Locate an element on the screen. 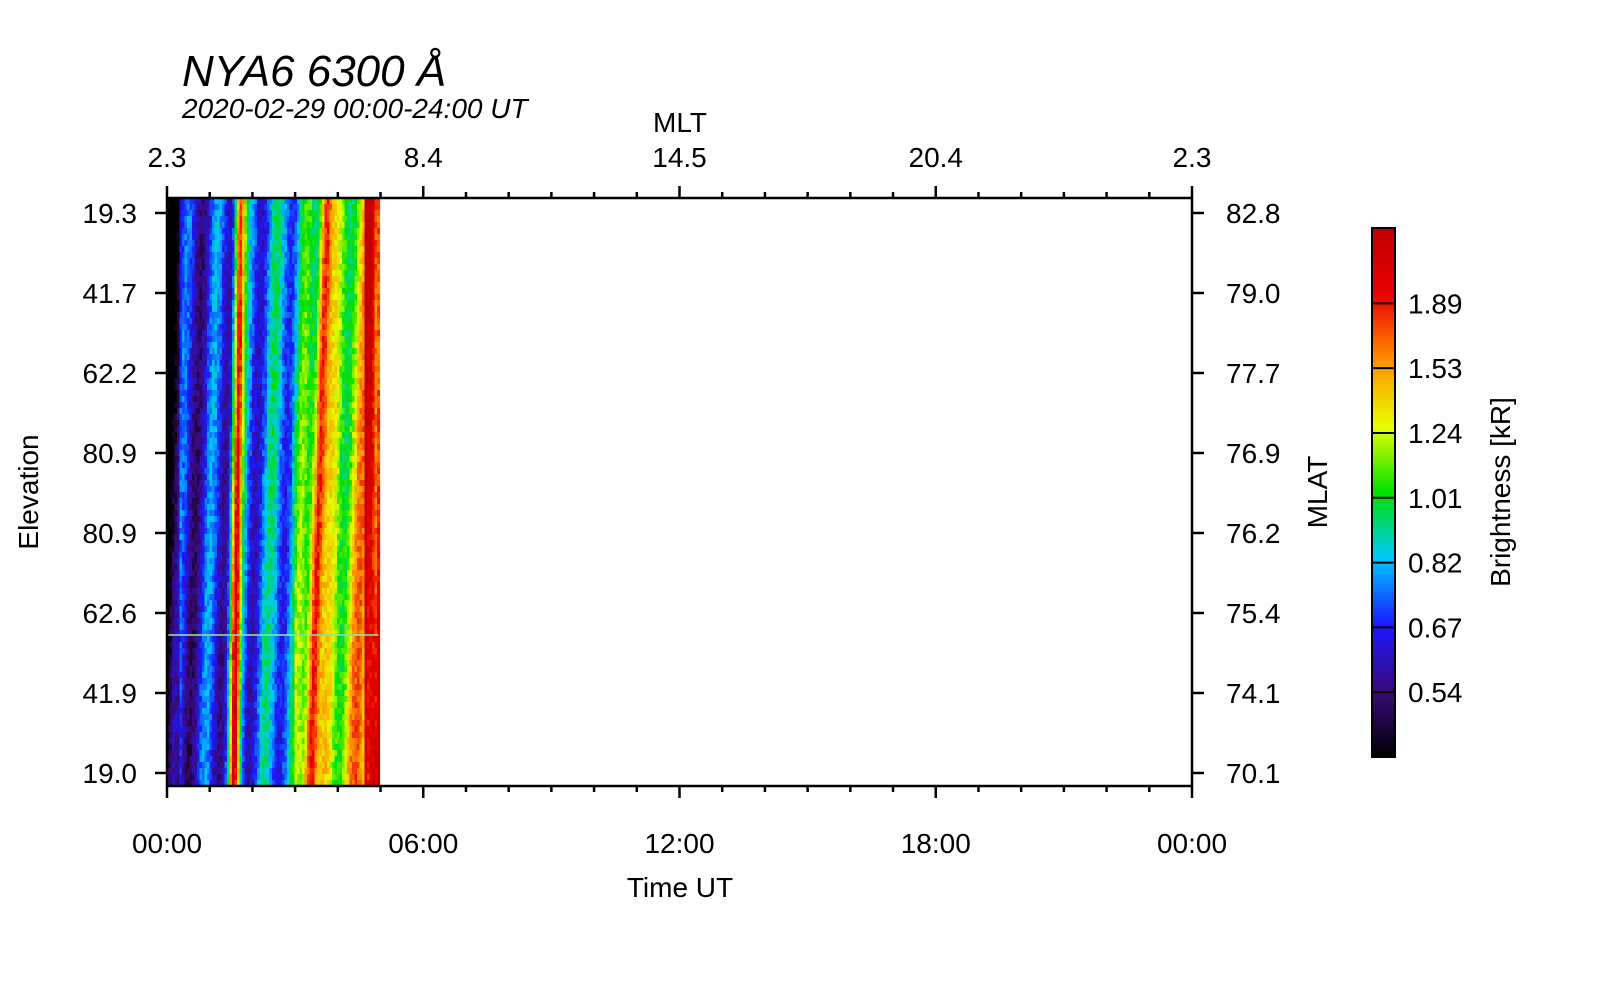 The width and height of the screenshot is (1600, 1000). x-top-tick-label: 14.5 is located at coordinates (679, 157).